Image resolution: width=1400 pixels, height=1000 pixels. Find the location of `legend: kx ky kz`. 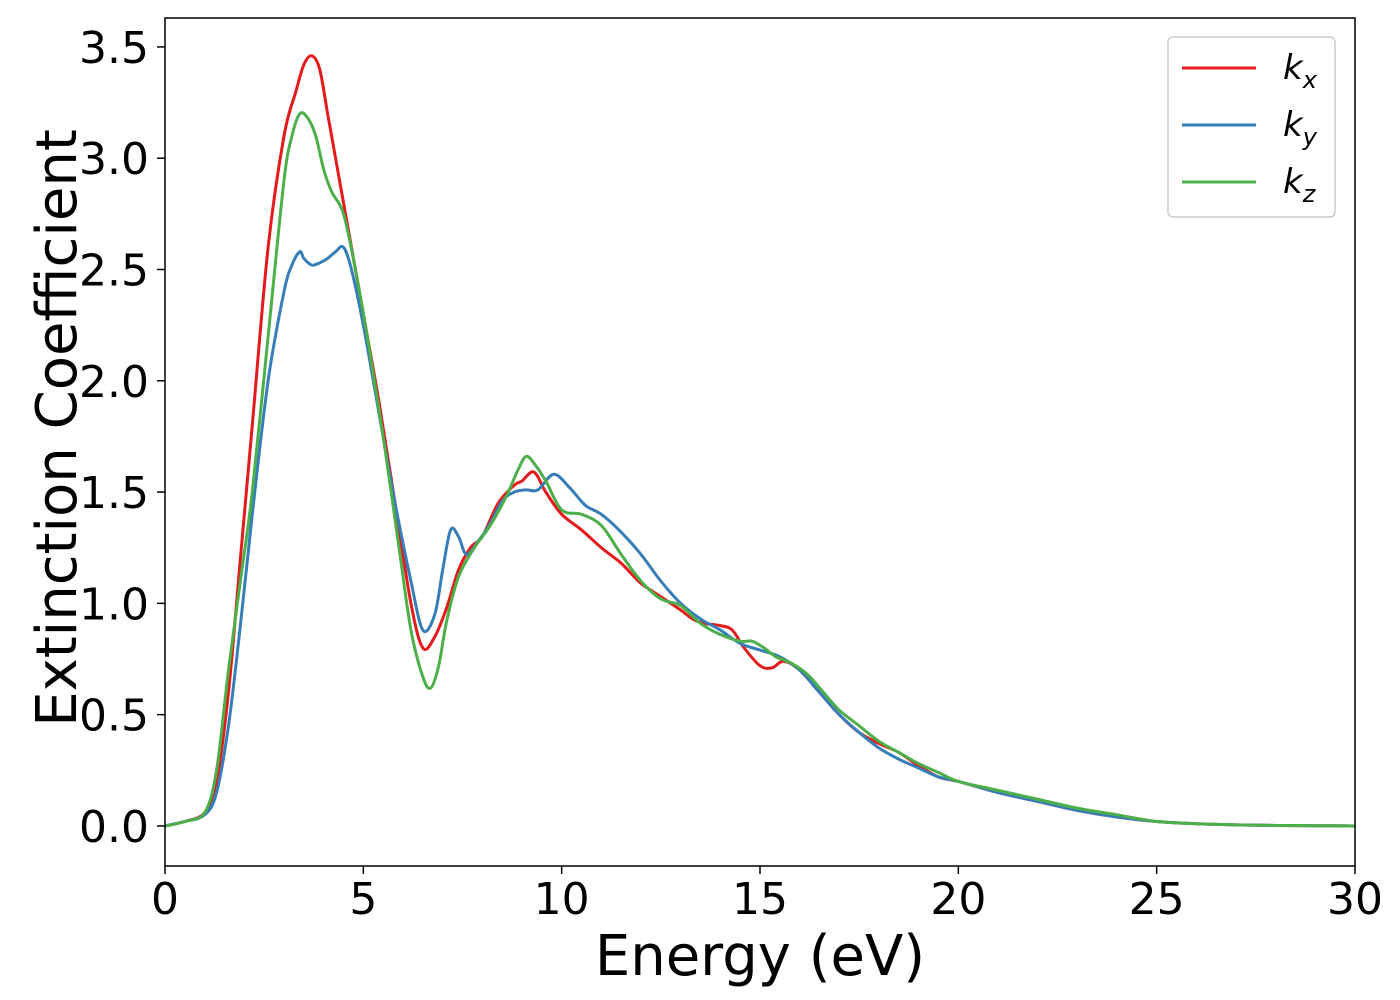

legend: kx ky kz is located at coordinates (1251, 127).